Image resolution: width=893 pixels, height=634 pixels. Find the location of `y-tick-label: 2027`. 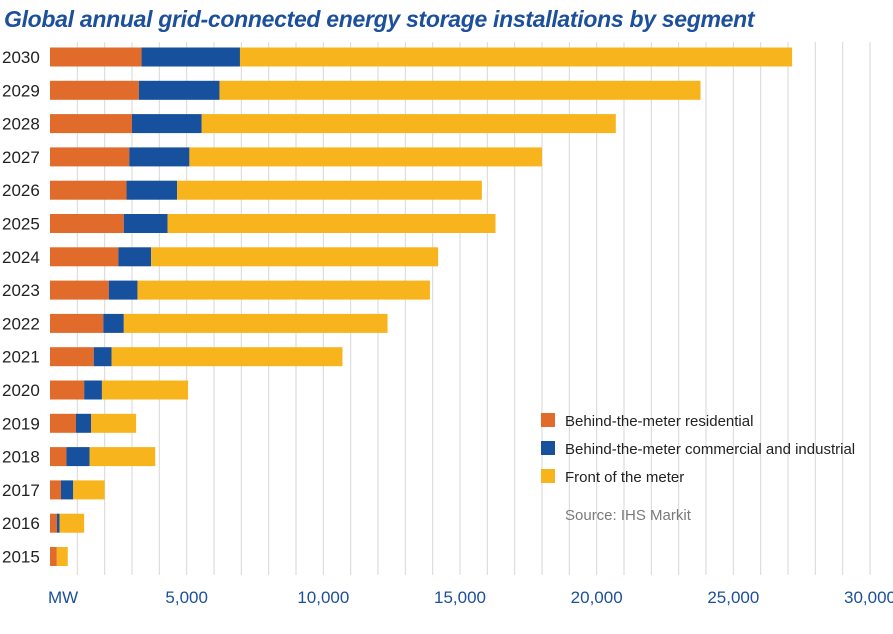

y-tick-label: 2027 is located at coordinates (21, 157).